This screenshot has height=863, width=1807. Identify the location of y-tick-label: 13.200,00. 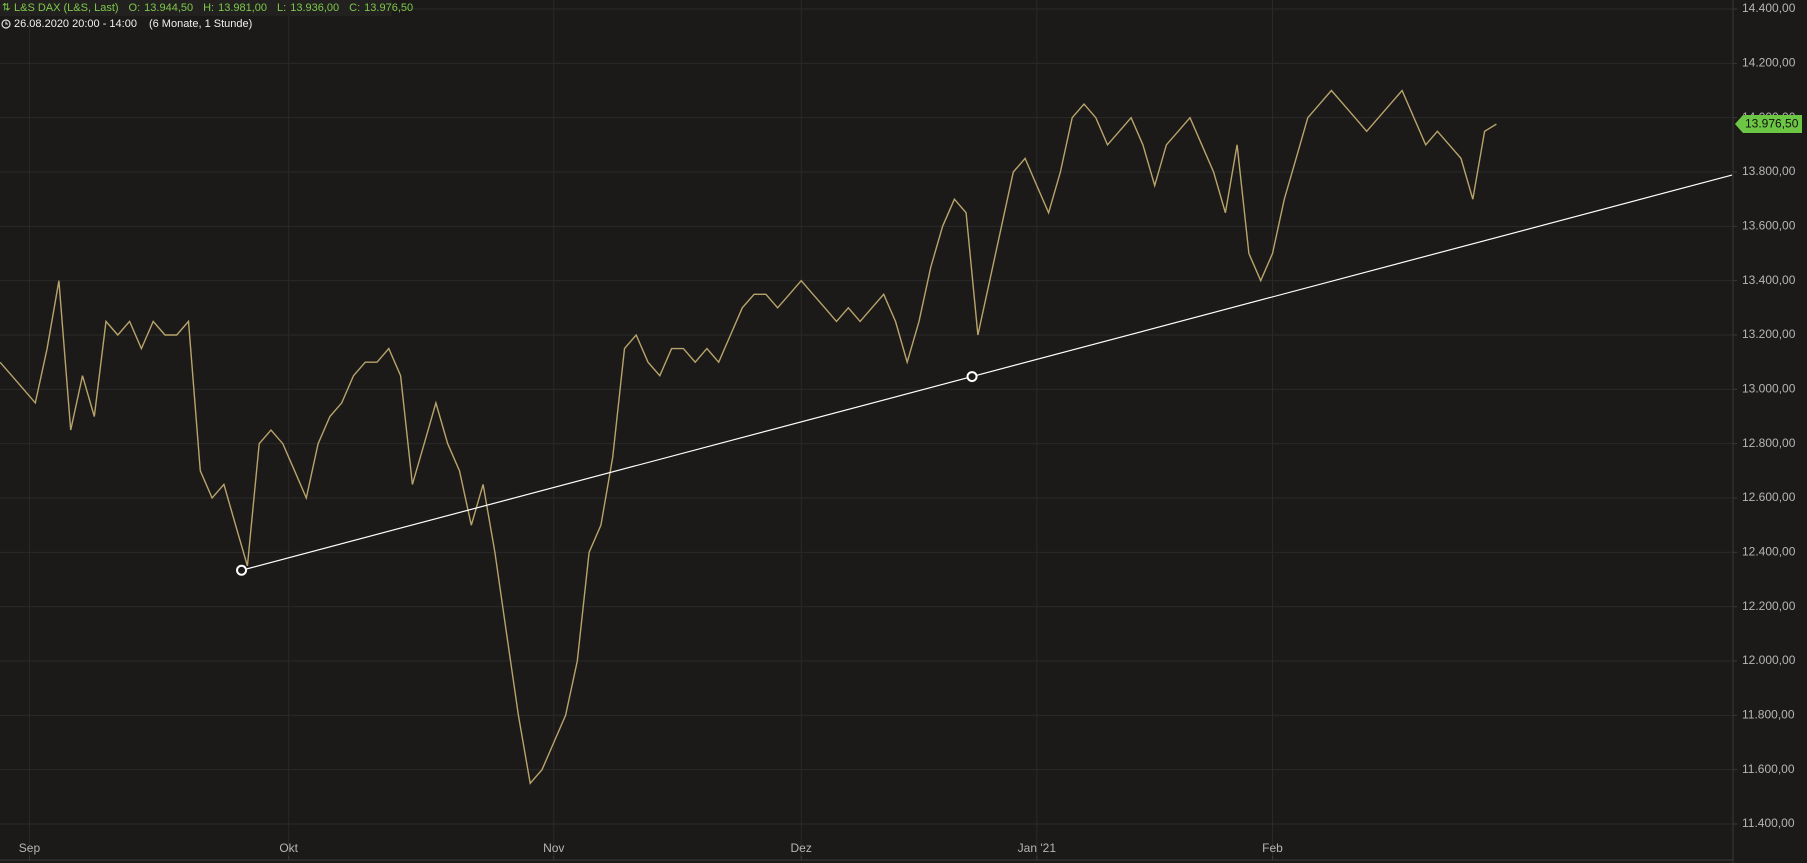
(1769, 334).